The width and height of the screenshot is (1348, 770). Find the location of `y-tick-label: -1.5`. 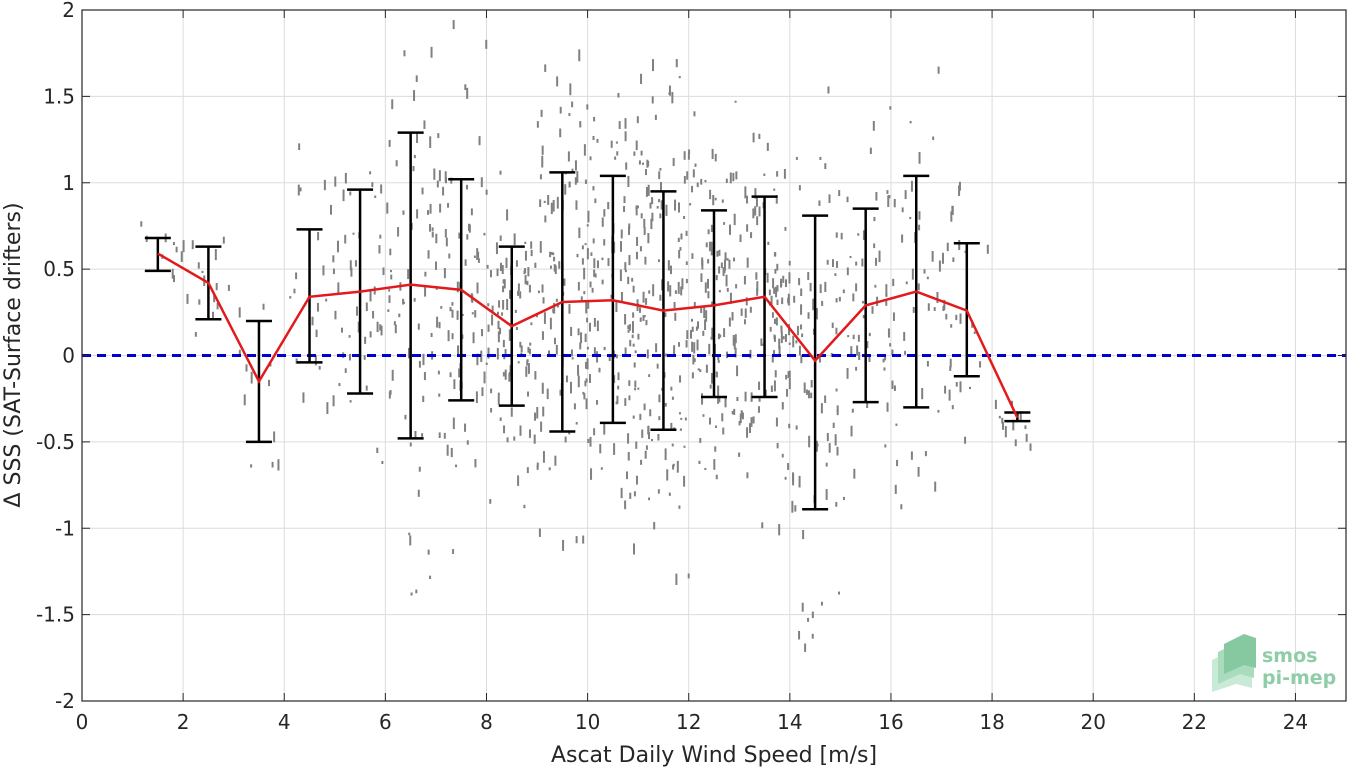

y-tick-label: -1.5 is located at coordinates (55, 615).